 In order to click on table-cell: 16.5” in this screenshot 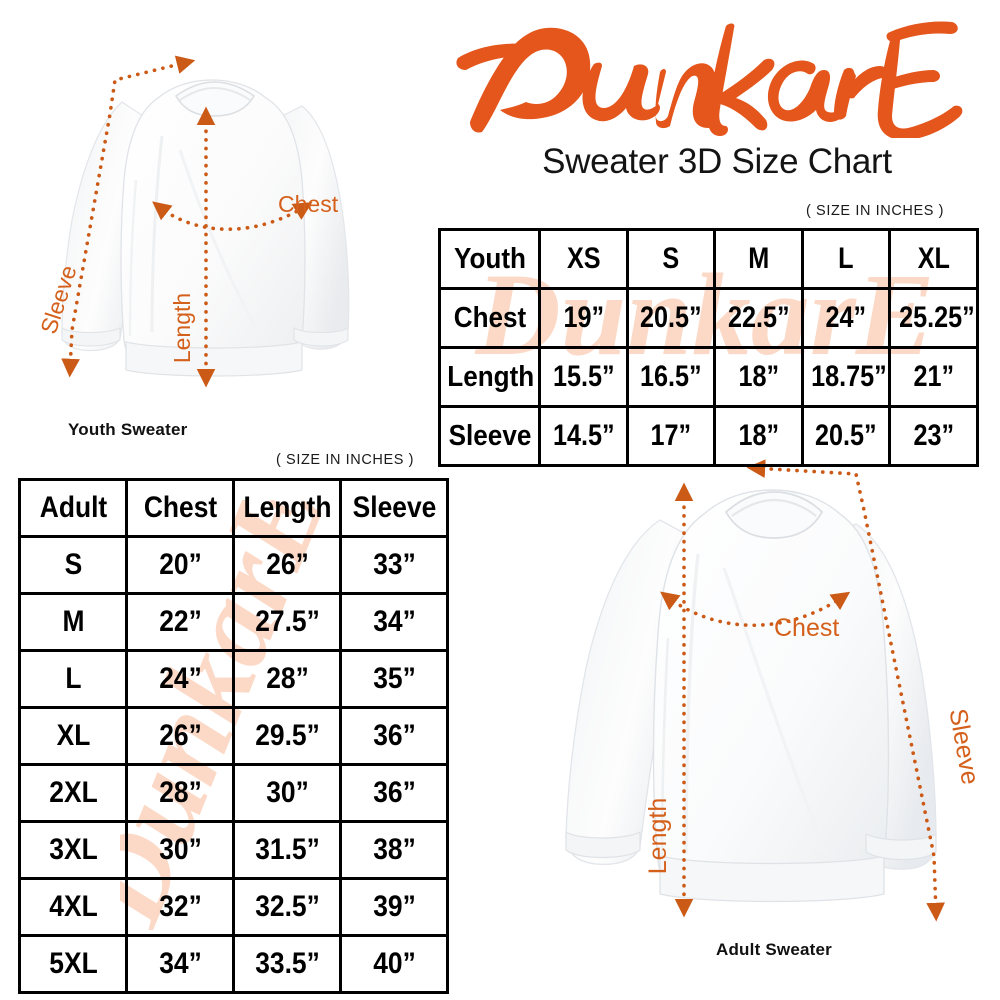, I will do `click(670, 377)`.